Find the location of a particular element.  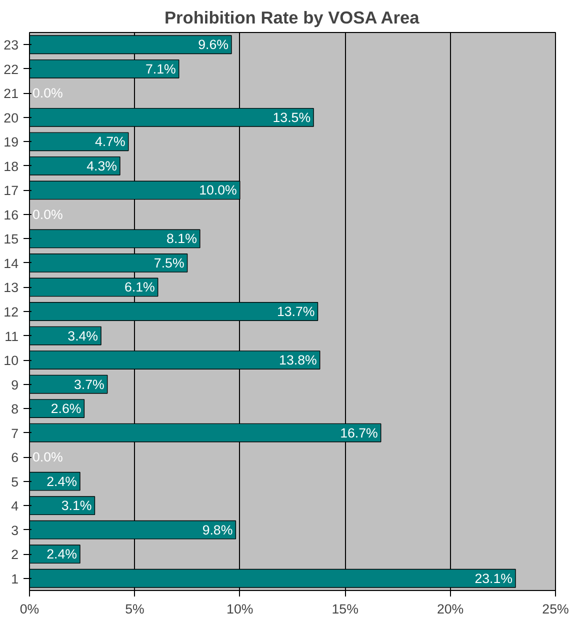

y-tick-label: 17 is located at coordinates (11, 190).